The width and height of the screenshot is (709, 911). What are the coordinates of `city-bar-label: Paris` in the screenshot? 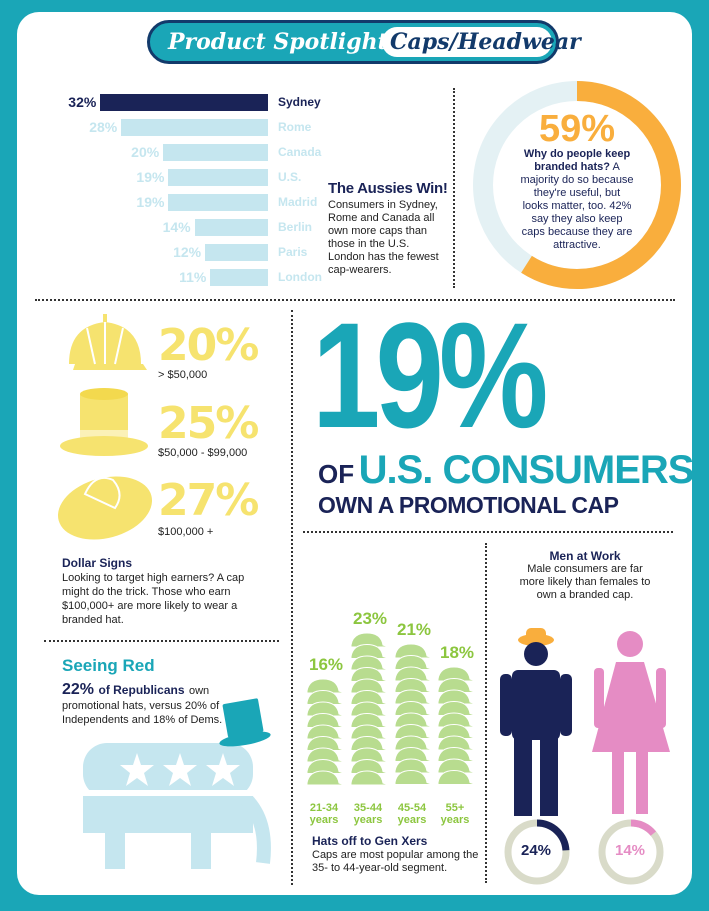 It's located at (293, 252).